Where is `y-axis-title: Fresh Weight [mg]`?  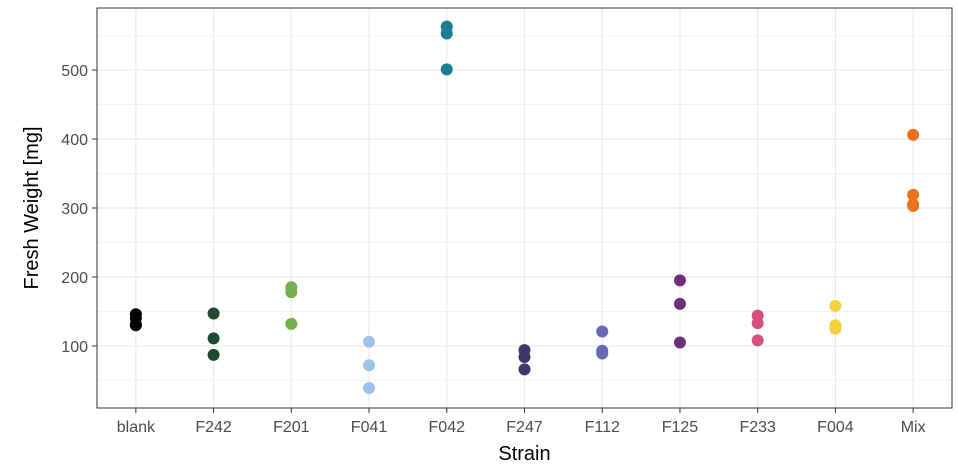
y-axis-title: Fresh Weight [mg] is located at coordinates (32, 207).